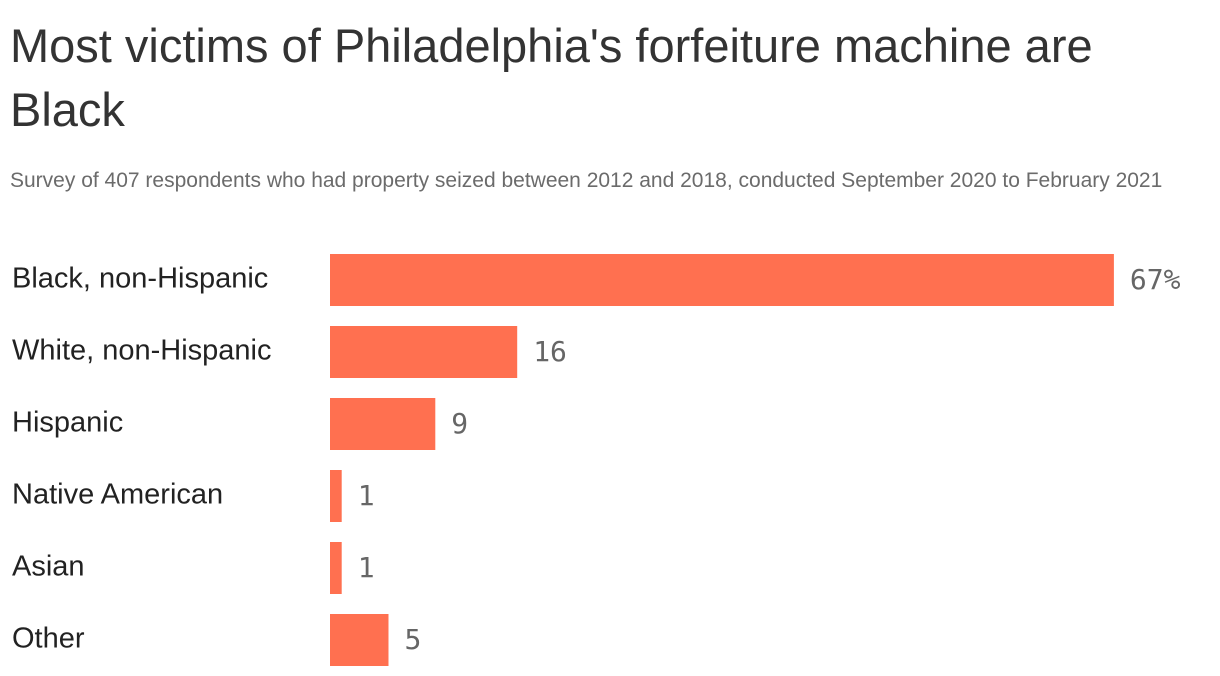 The width and height of the screenshot is (1220, 676). I want to click on value-label: 16, so click(550, 351).